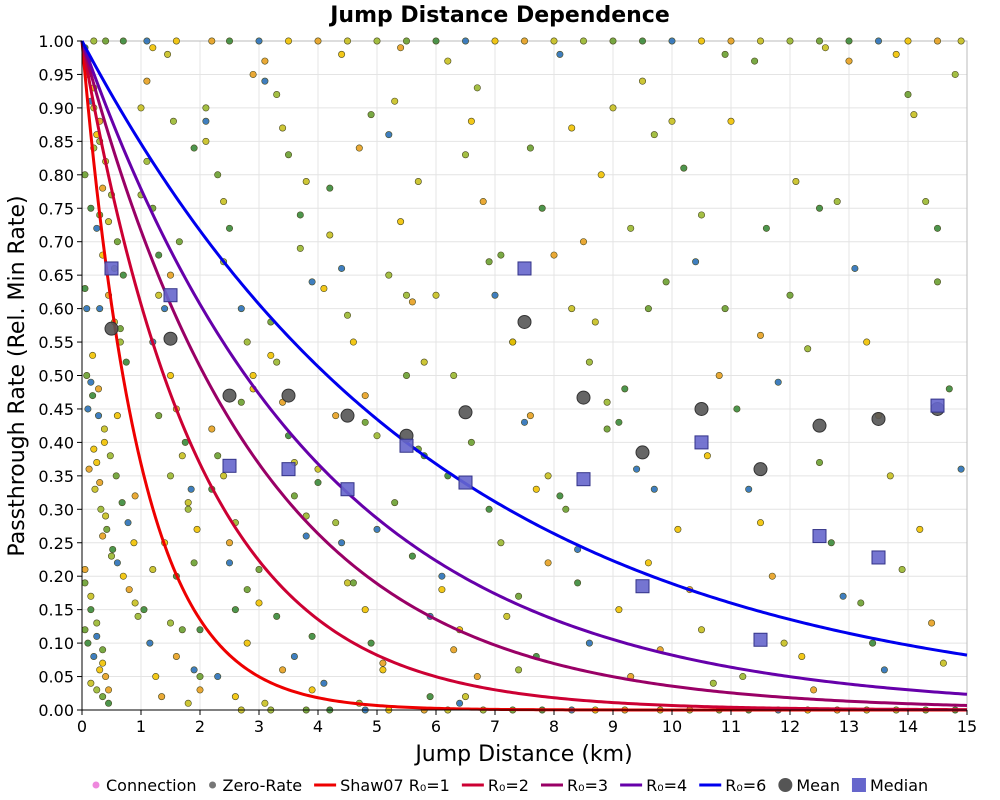  I want to click on x-tick-label: 5, so click(377, 726).